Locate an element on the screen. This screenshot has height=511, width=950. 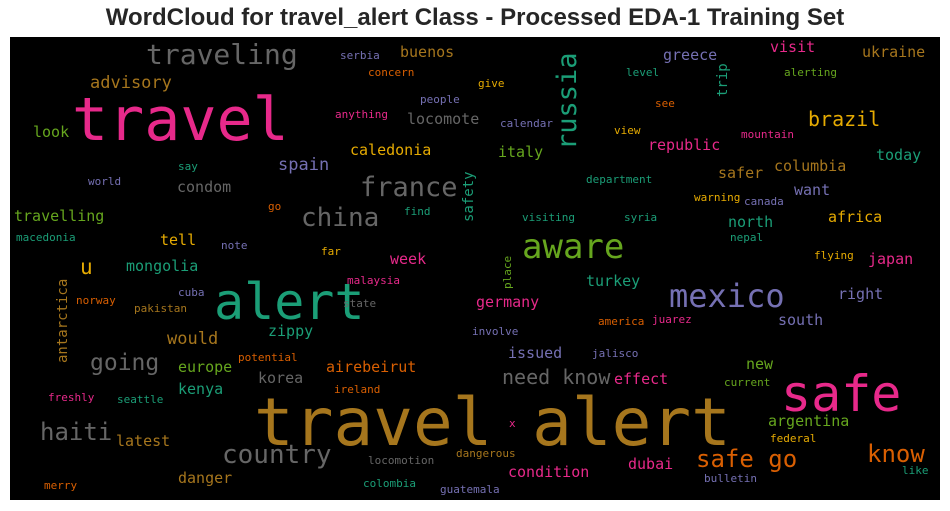
word-x: x is located at coordinates (512, 423).